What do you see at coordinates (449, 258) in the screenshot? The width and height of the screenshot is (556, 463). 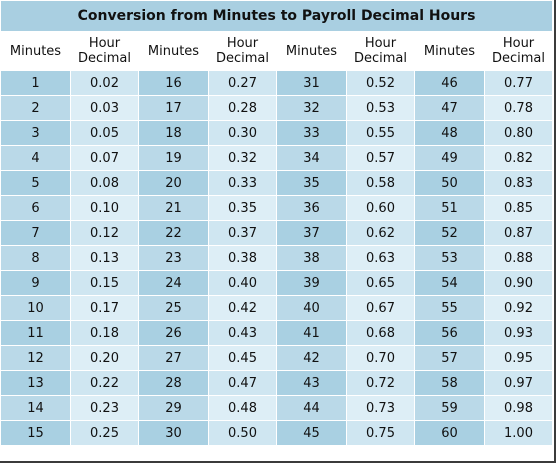 I see `minutes-cell: 53` at bounding box center [449, 258].